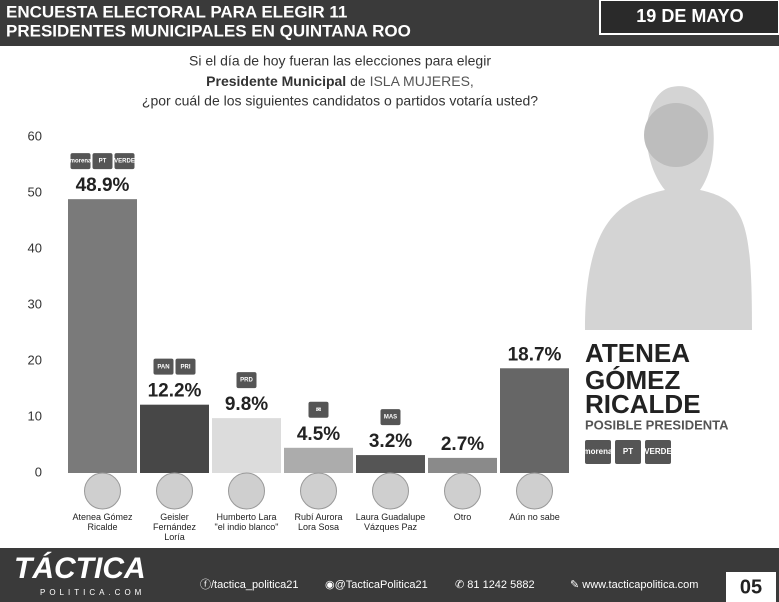 This screenshot has width=779, height=602. Describe the element at coordinates (176, 11) in the screenshot. I see `title-line: ENCUESTA ELECTORAL PARA ELEGIR 11` at that location.